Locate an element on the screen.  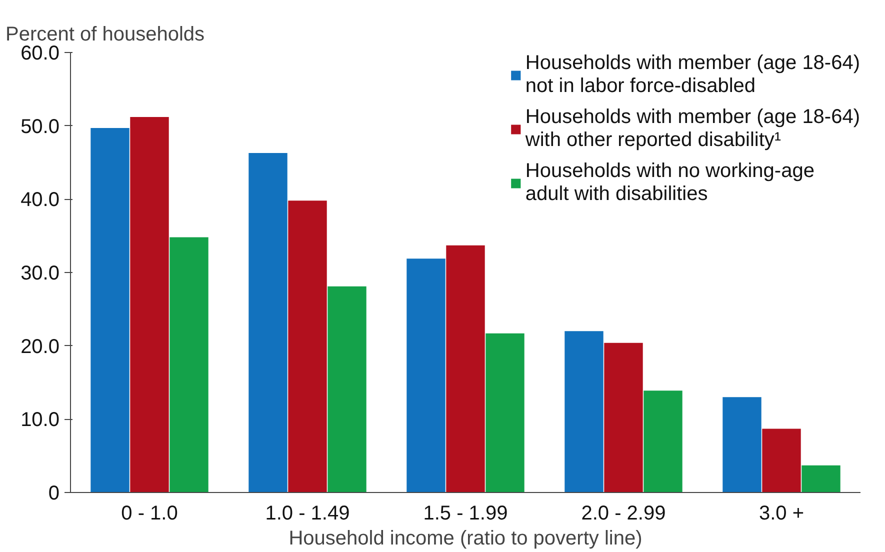
y-tick-label: 50.0 is located at coordinates (40, 127).